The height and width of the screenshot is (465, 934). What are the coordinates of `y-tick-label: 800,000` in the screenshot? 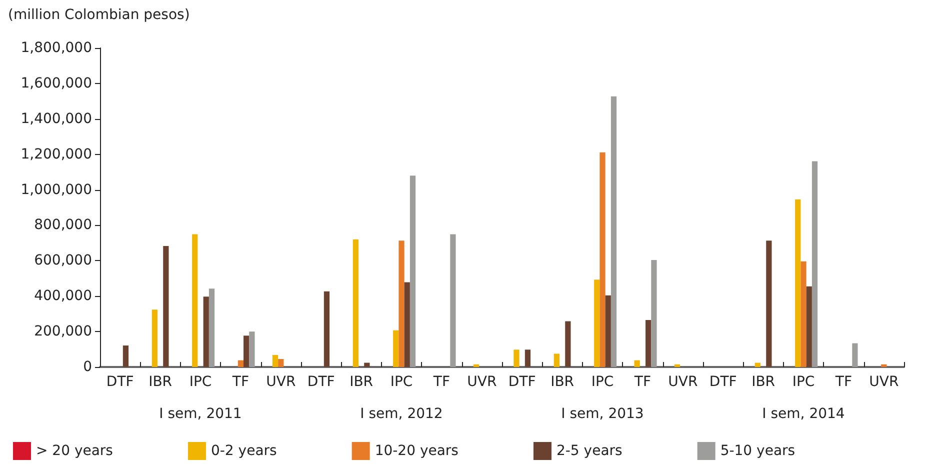 It's located at (63, 225).